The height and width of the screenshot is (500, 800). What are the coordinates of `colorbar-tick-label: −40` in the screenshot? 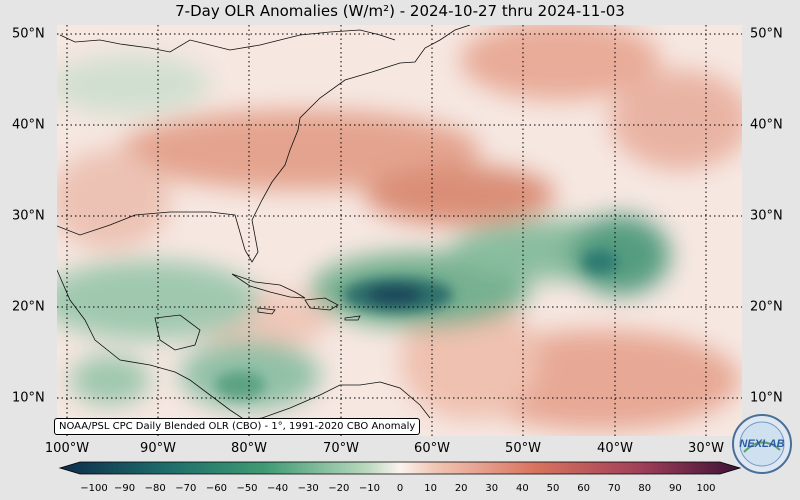 It's located at (278, 488).